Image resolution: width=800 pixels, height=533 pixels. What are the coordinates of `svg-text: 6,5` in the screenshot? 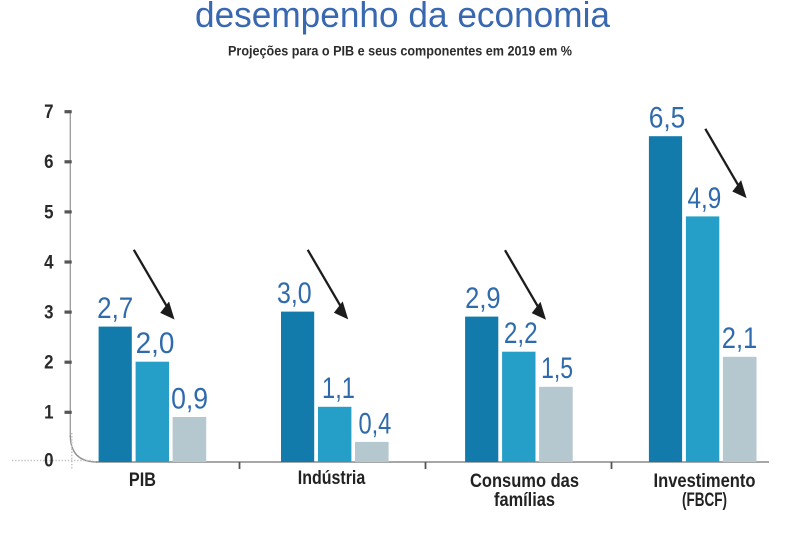 It's located at (667, 118).